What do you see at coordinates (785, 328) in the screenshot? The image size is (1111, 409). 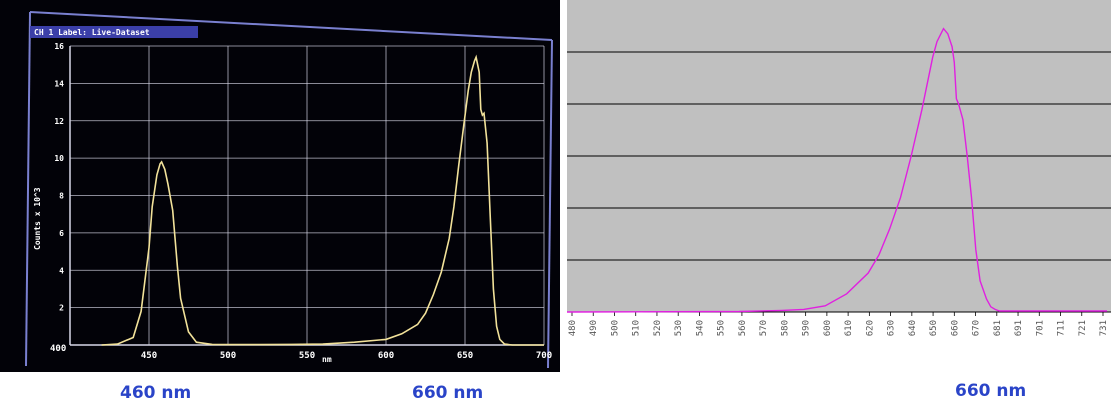 I see `right-x-tick-label: 580` at bounding box center [785, 328].